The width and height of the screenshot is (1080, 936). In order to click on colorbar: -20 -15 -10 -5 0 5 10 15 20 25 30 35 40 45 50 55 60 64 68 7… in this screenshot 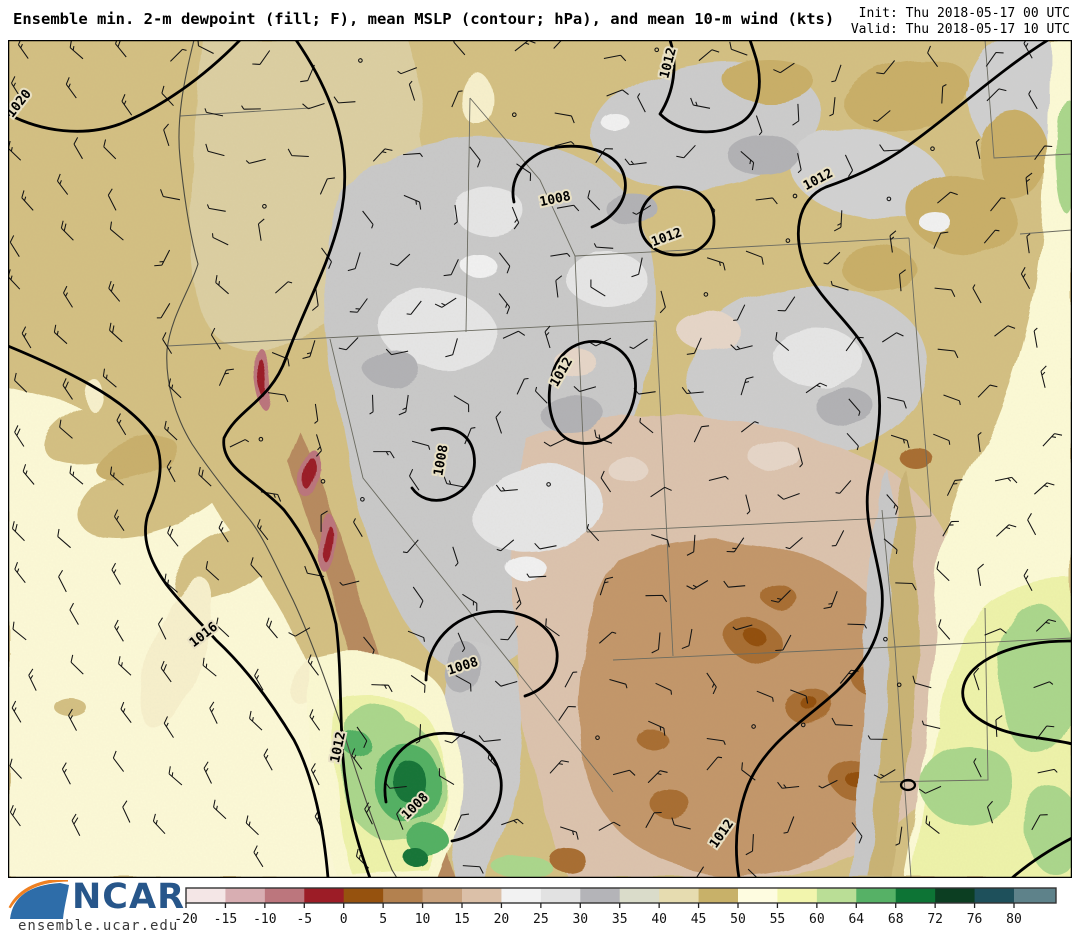, I will do `click(615, 907)`.